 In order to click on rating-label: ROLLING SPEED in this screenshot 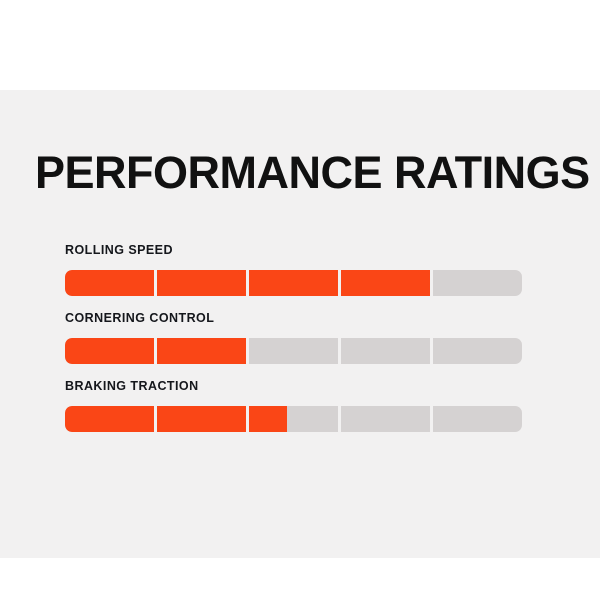, I will do `click(119, 250)`.